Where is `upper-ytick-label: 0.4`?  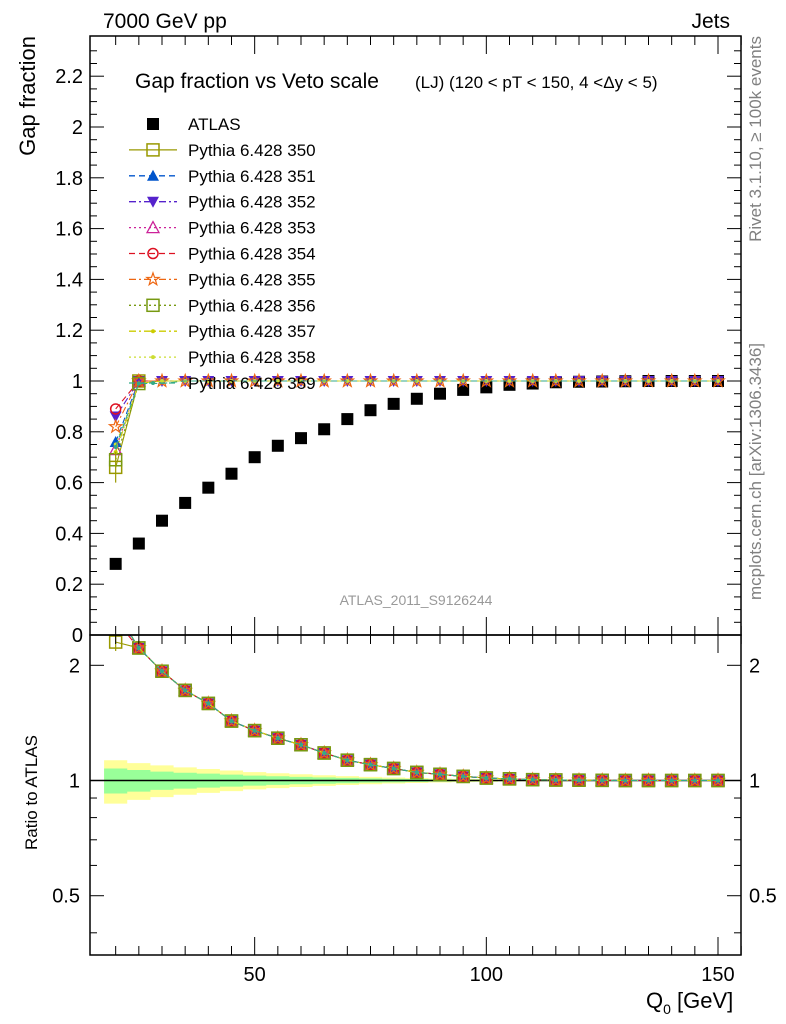
upper-ytick-label: 0.4 is located at coordinates (69, 534).